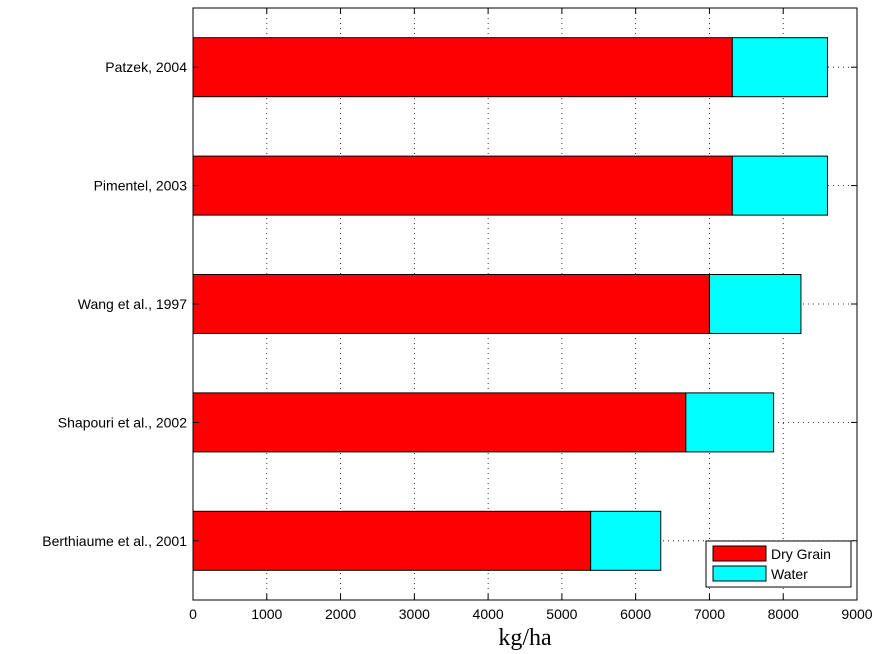 Image resolution: width=882 pixels, height=654 pixels. I want to click on x-tick-label-3: 3000, so click(414, 614).